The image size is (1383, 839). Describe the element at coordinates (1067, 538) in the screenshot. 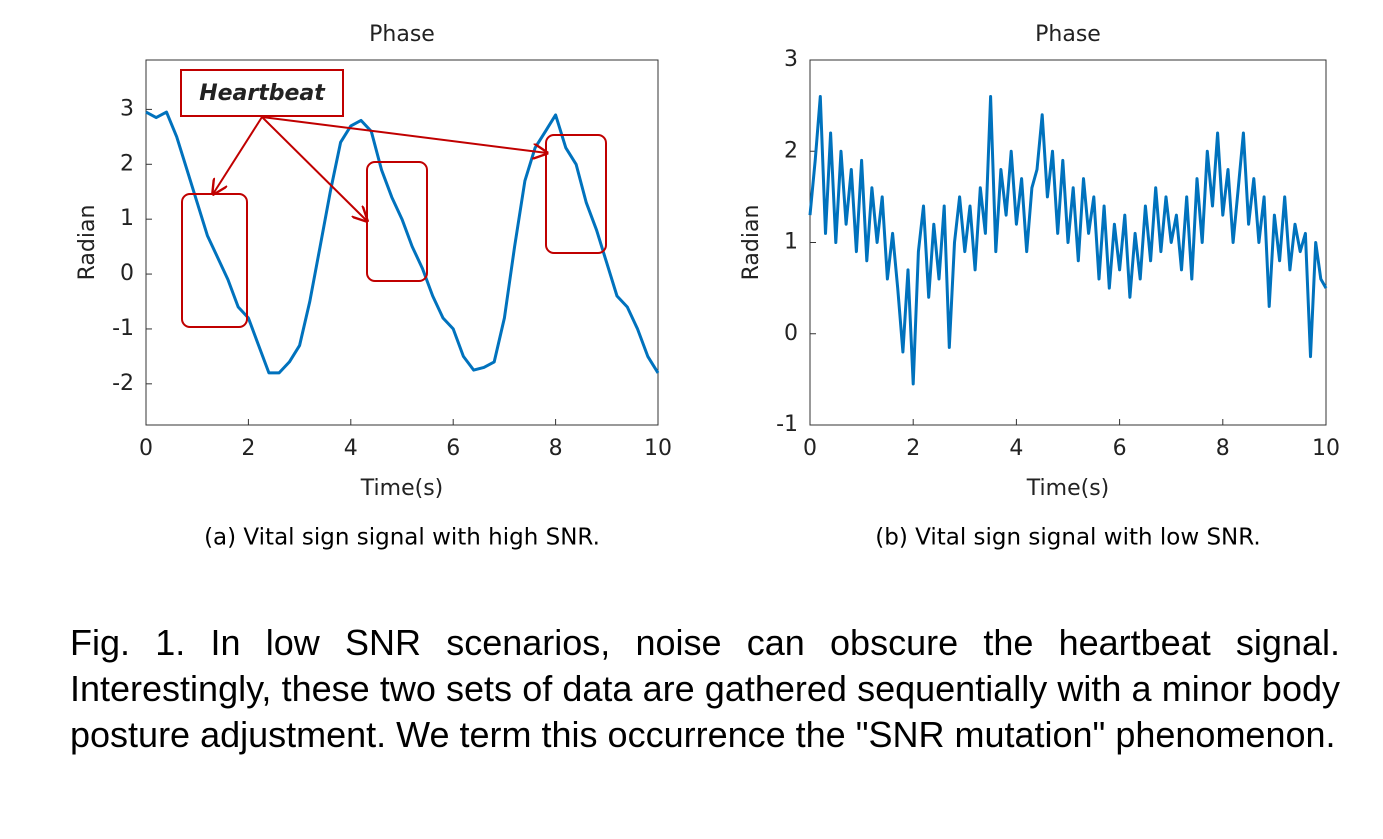

I see `subfigure-caption: (b) Vital sign signal with low SNR.` at that location.